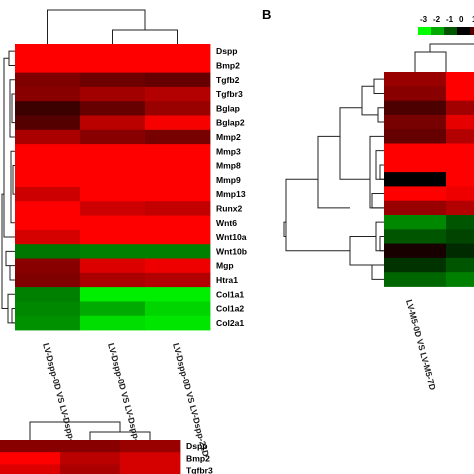 The image size is (474, 474). I want to click on panel-a-gene-label: Wnt10b, so click(231, 251).